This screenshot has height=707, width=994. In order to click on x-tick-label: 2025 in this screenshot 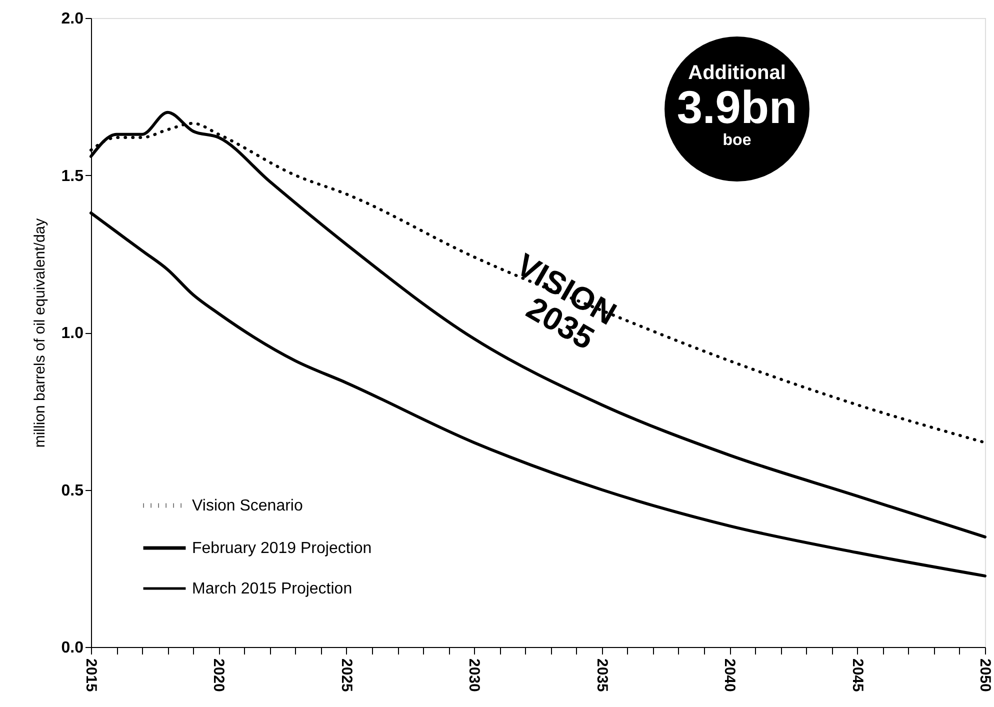, I will do `click(346, 675)`.